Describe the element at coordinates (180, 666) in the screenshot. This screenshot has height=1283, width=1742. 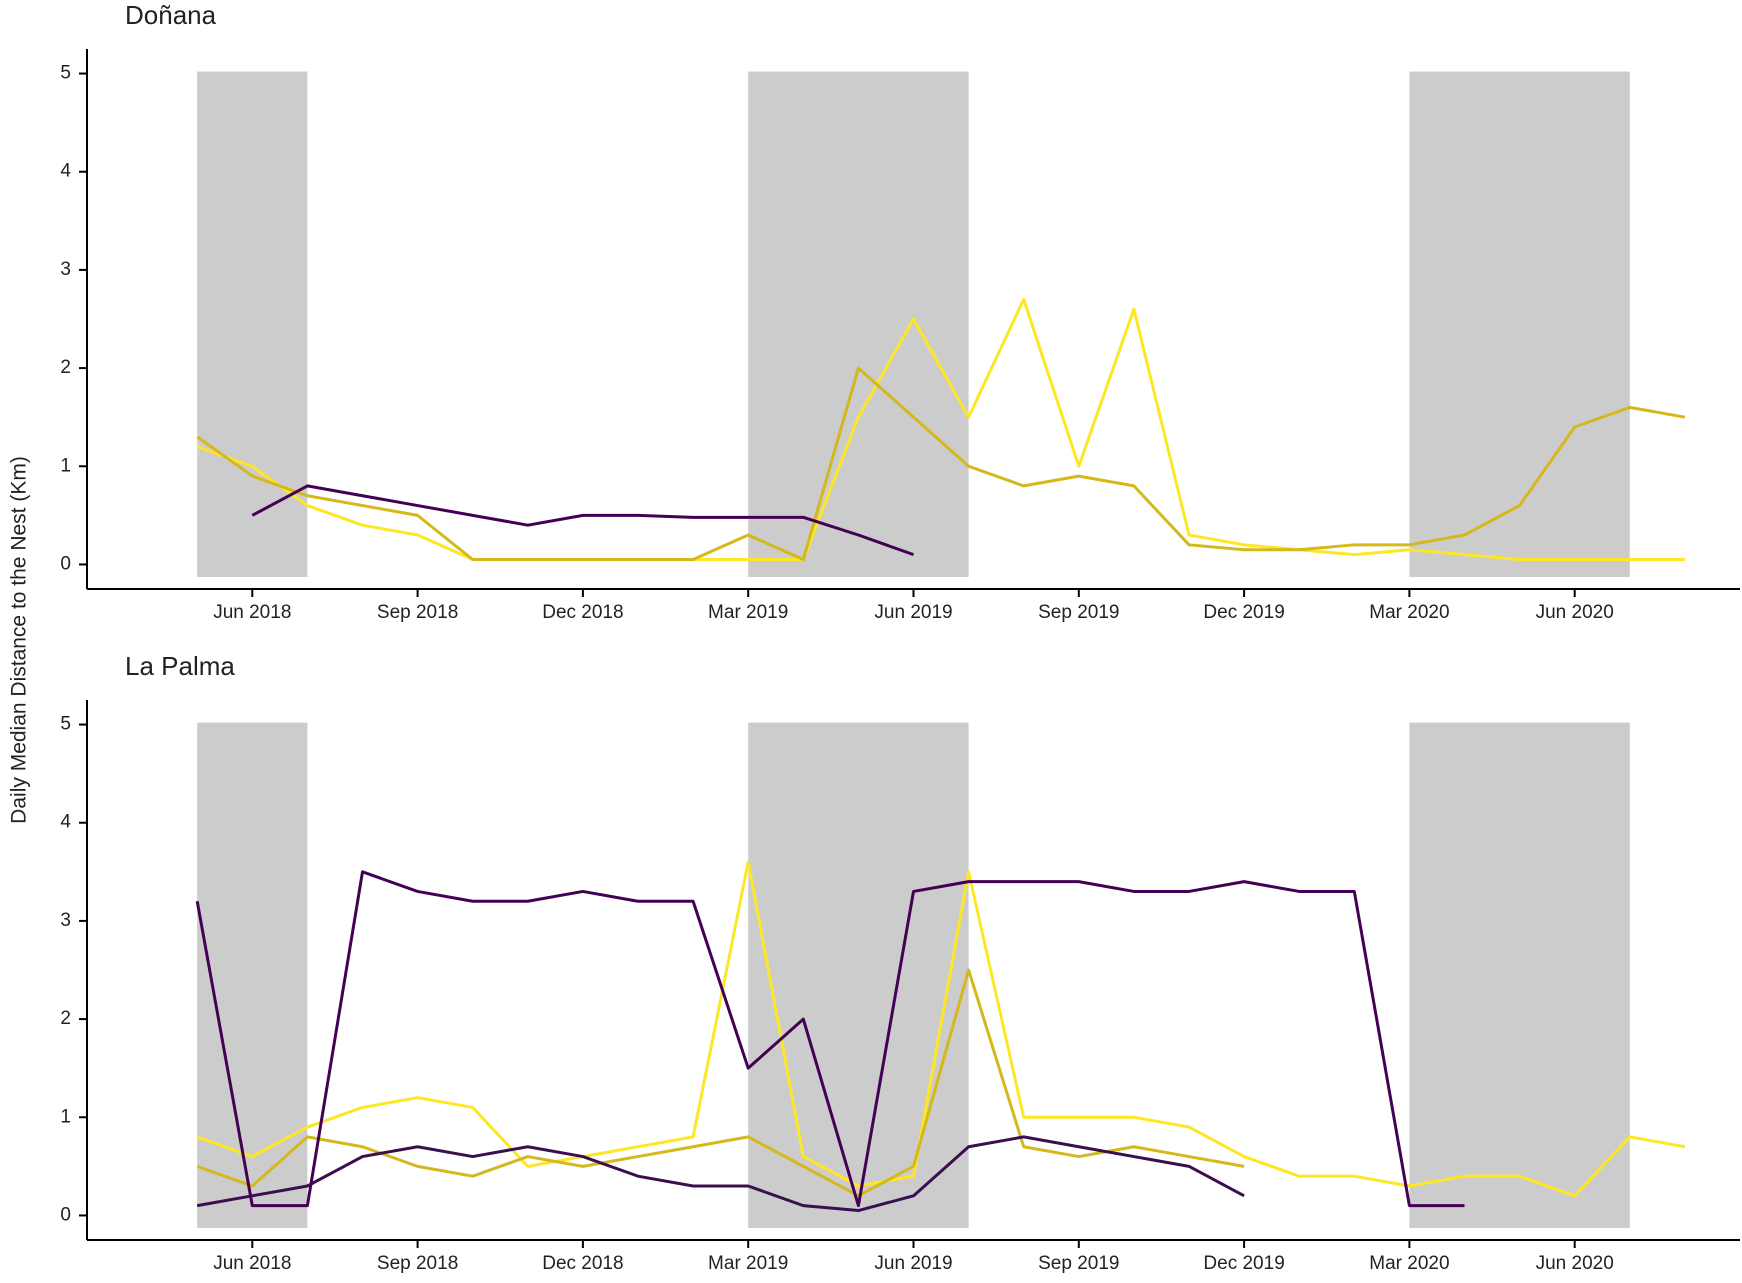
I see `panel-title: La Palma` at that location.